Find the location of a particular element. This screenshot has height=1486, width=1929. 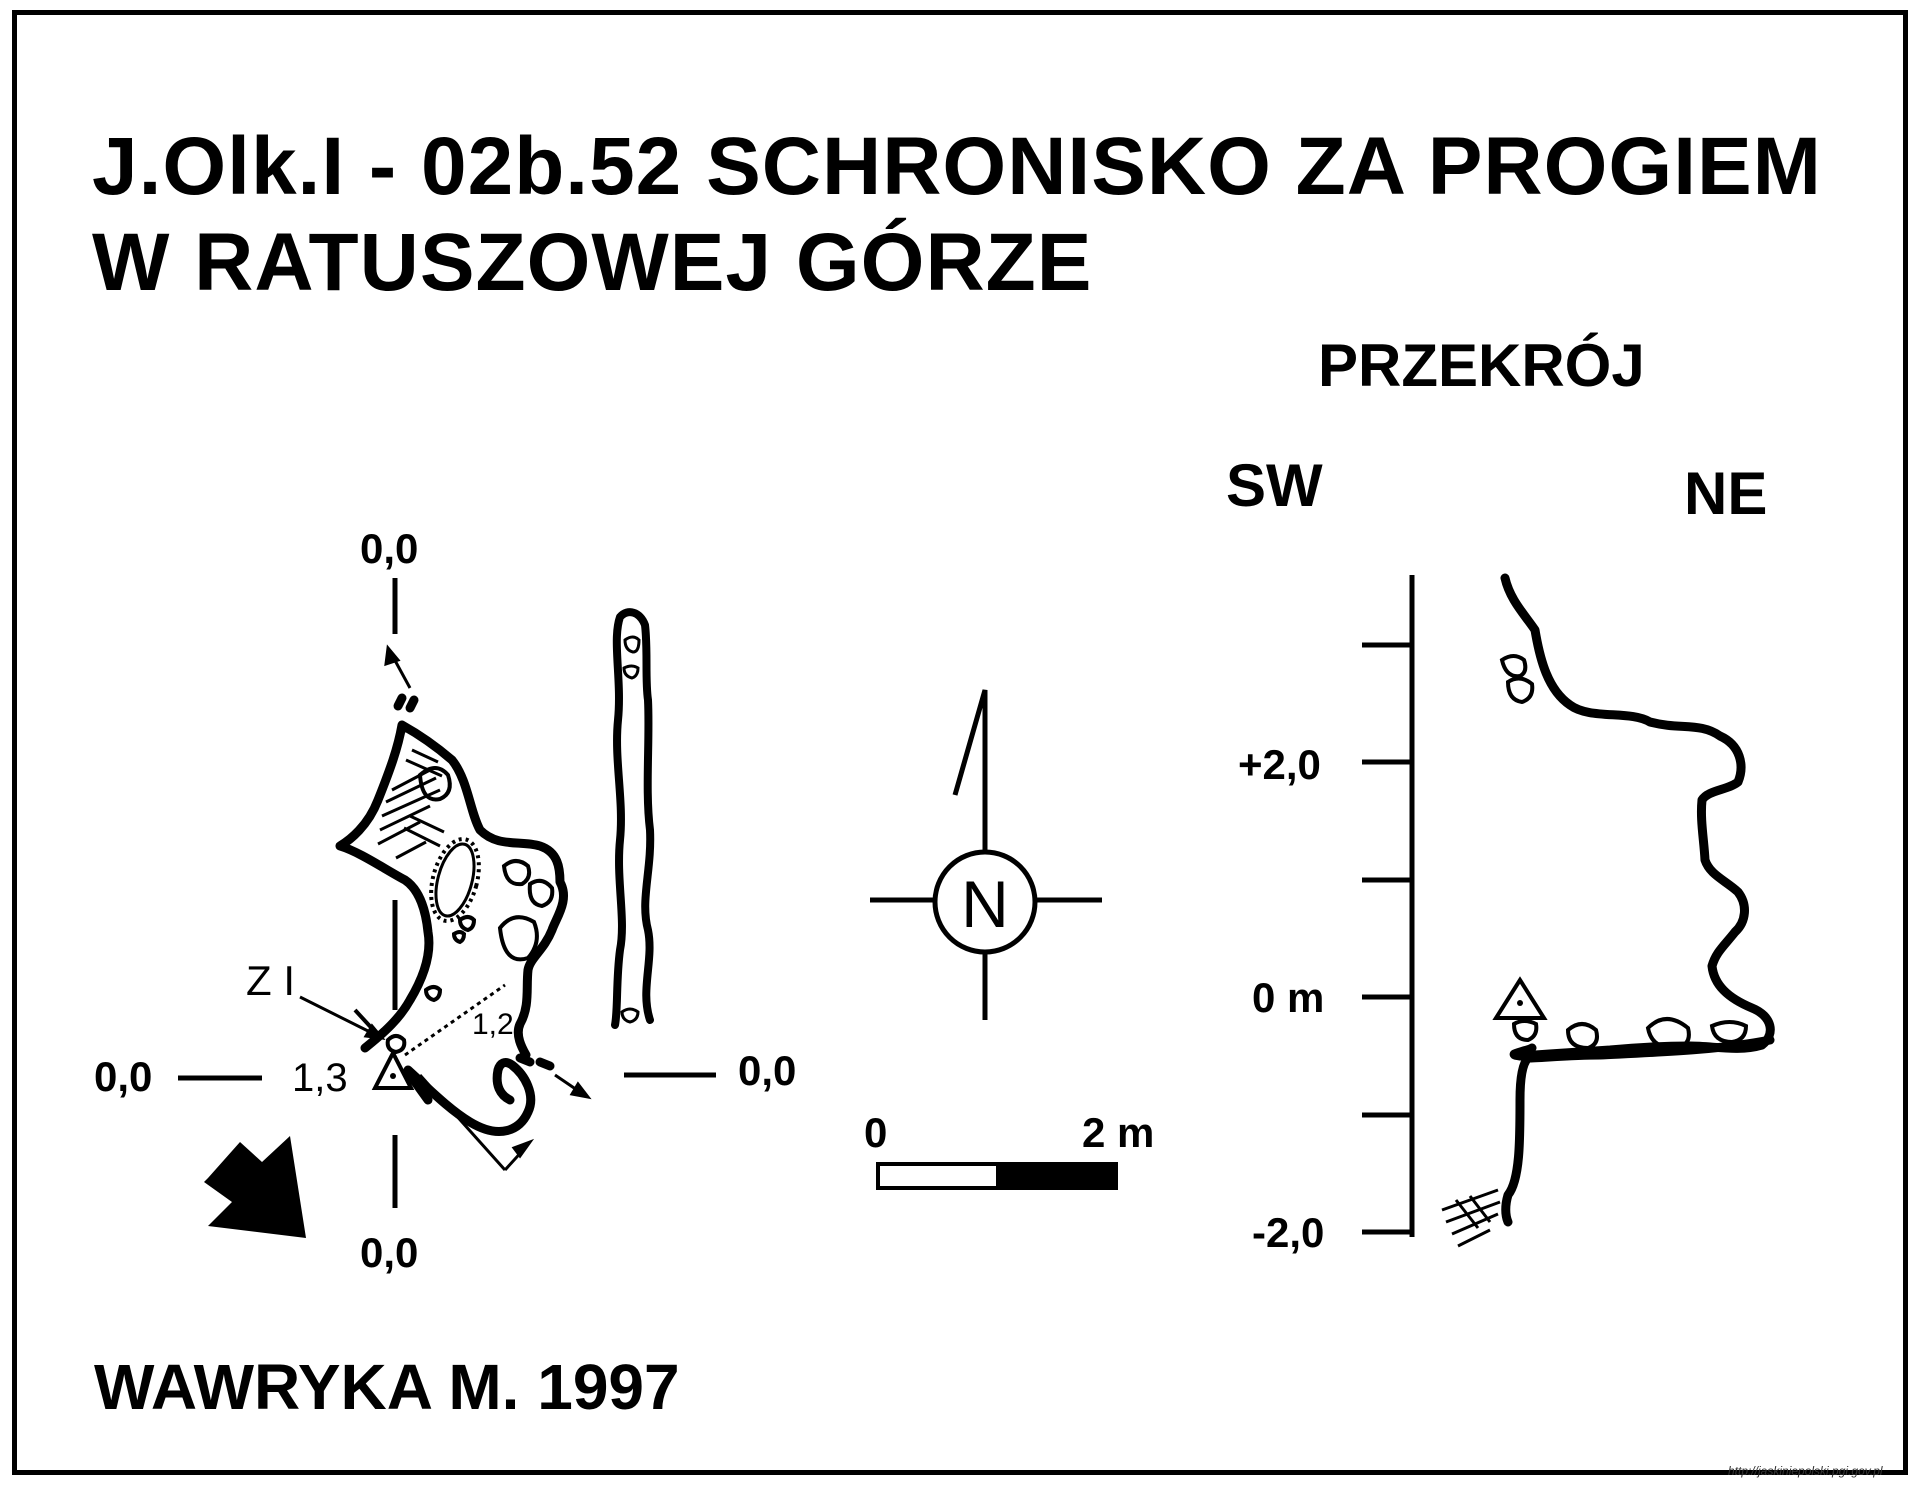

plan-inner-height: 1,2 is located at coordinates (493, 1024).